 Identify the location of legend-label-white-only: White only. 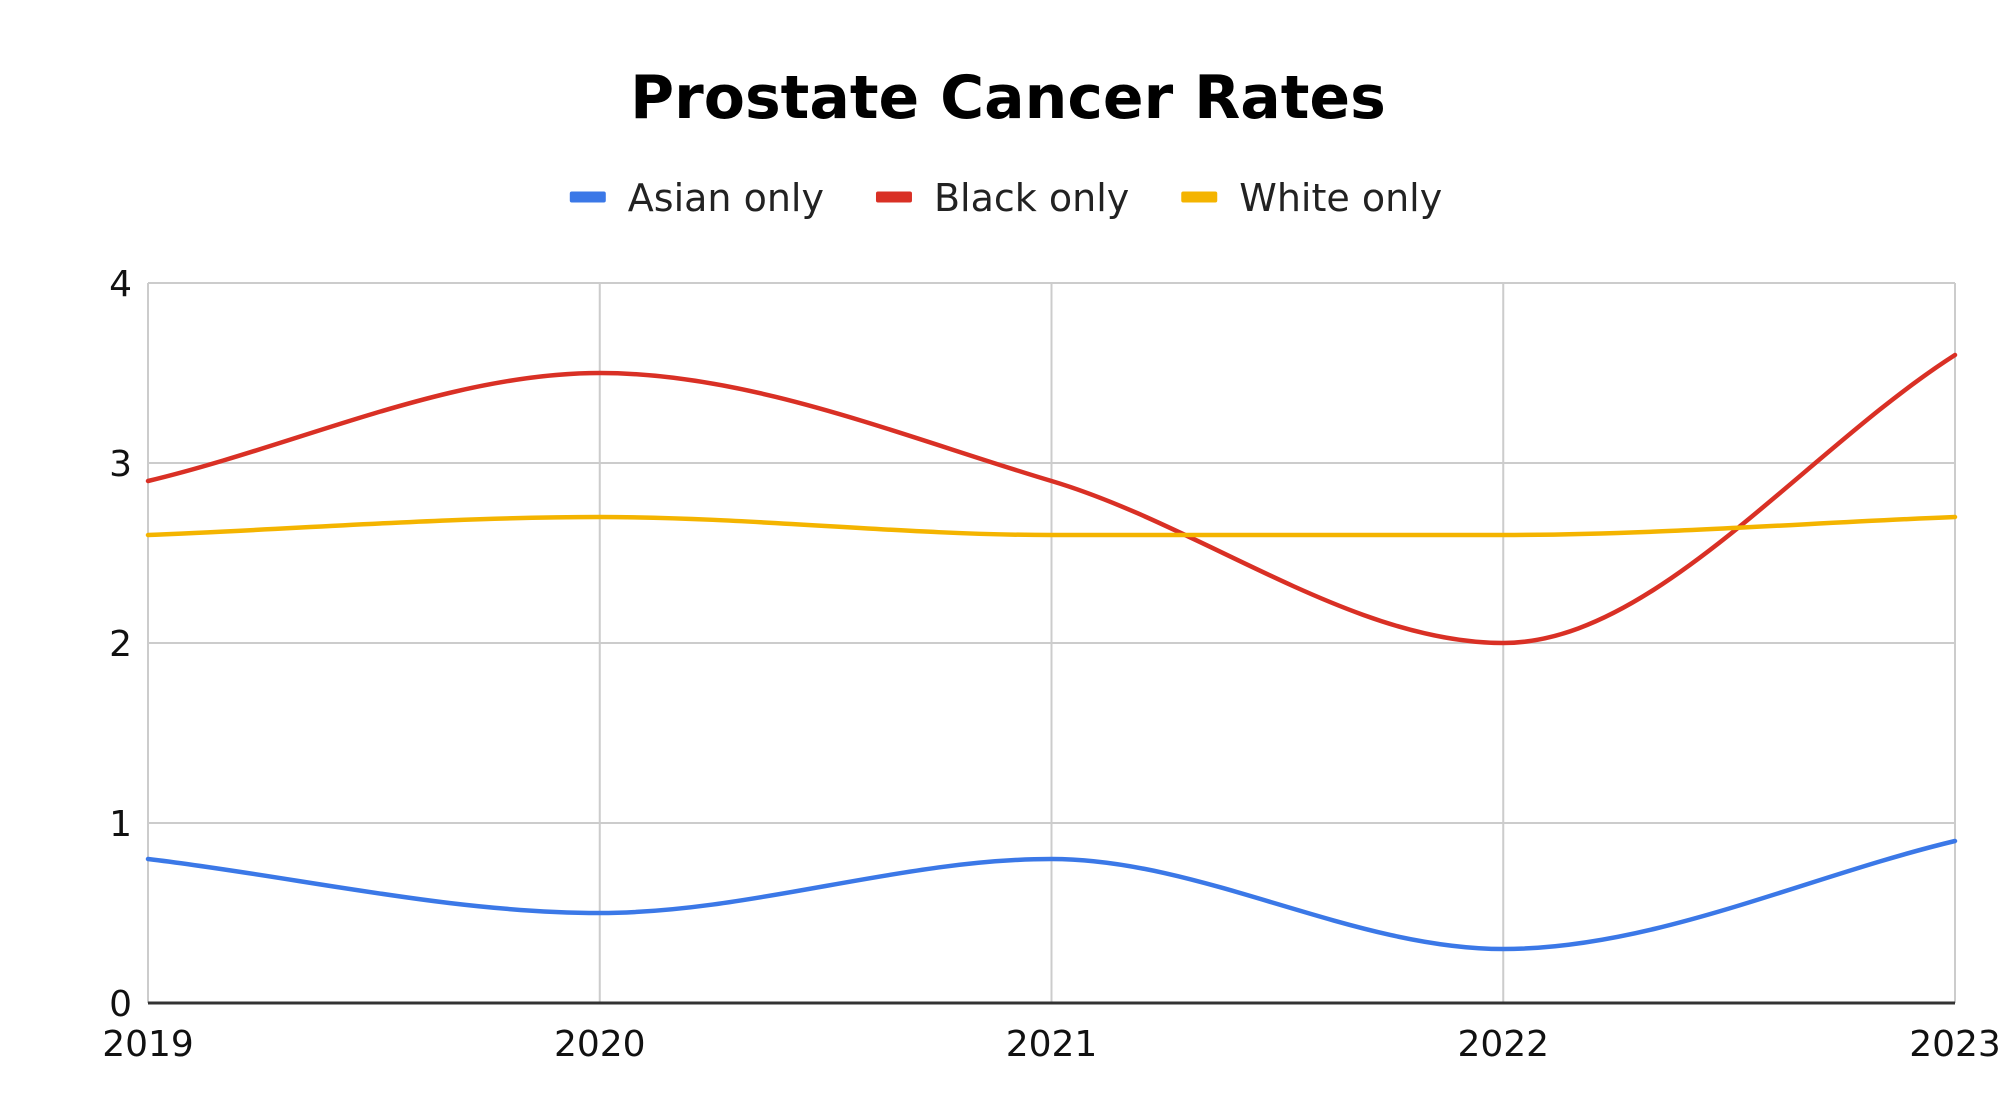
(1340, 198).